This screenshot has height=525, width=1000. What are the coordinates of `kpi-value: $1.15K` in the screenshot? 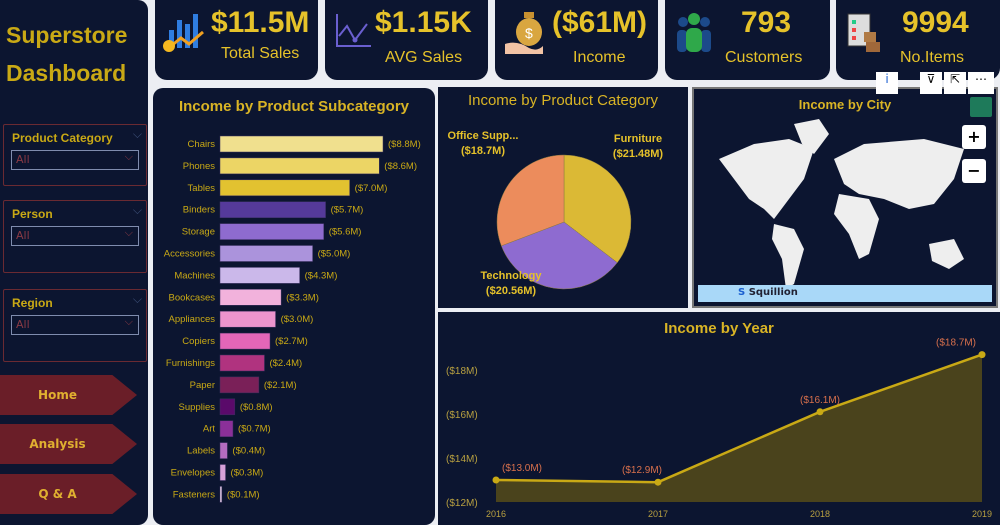 It's located at (423, 22).